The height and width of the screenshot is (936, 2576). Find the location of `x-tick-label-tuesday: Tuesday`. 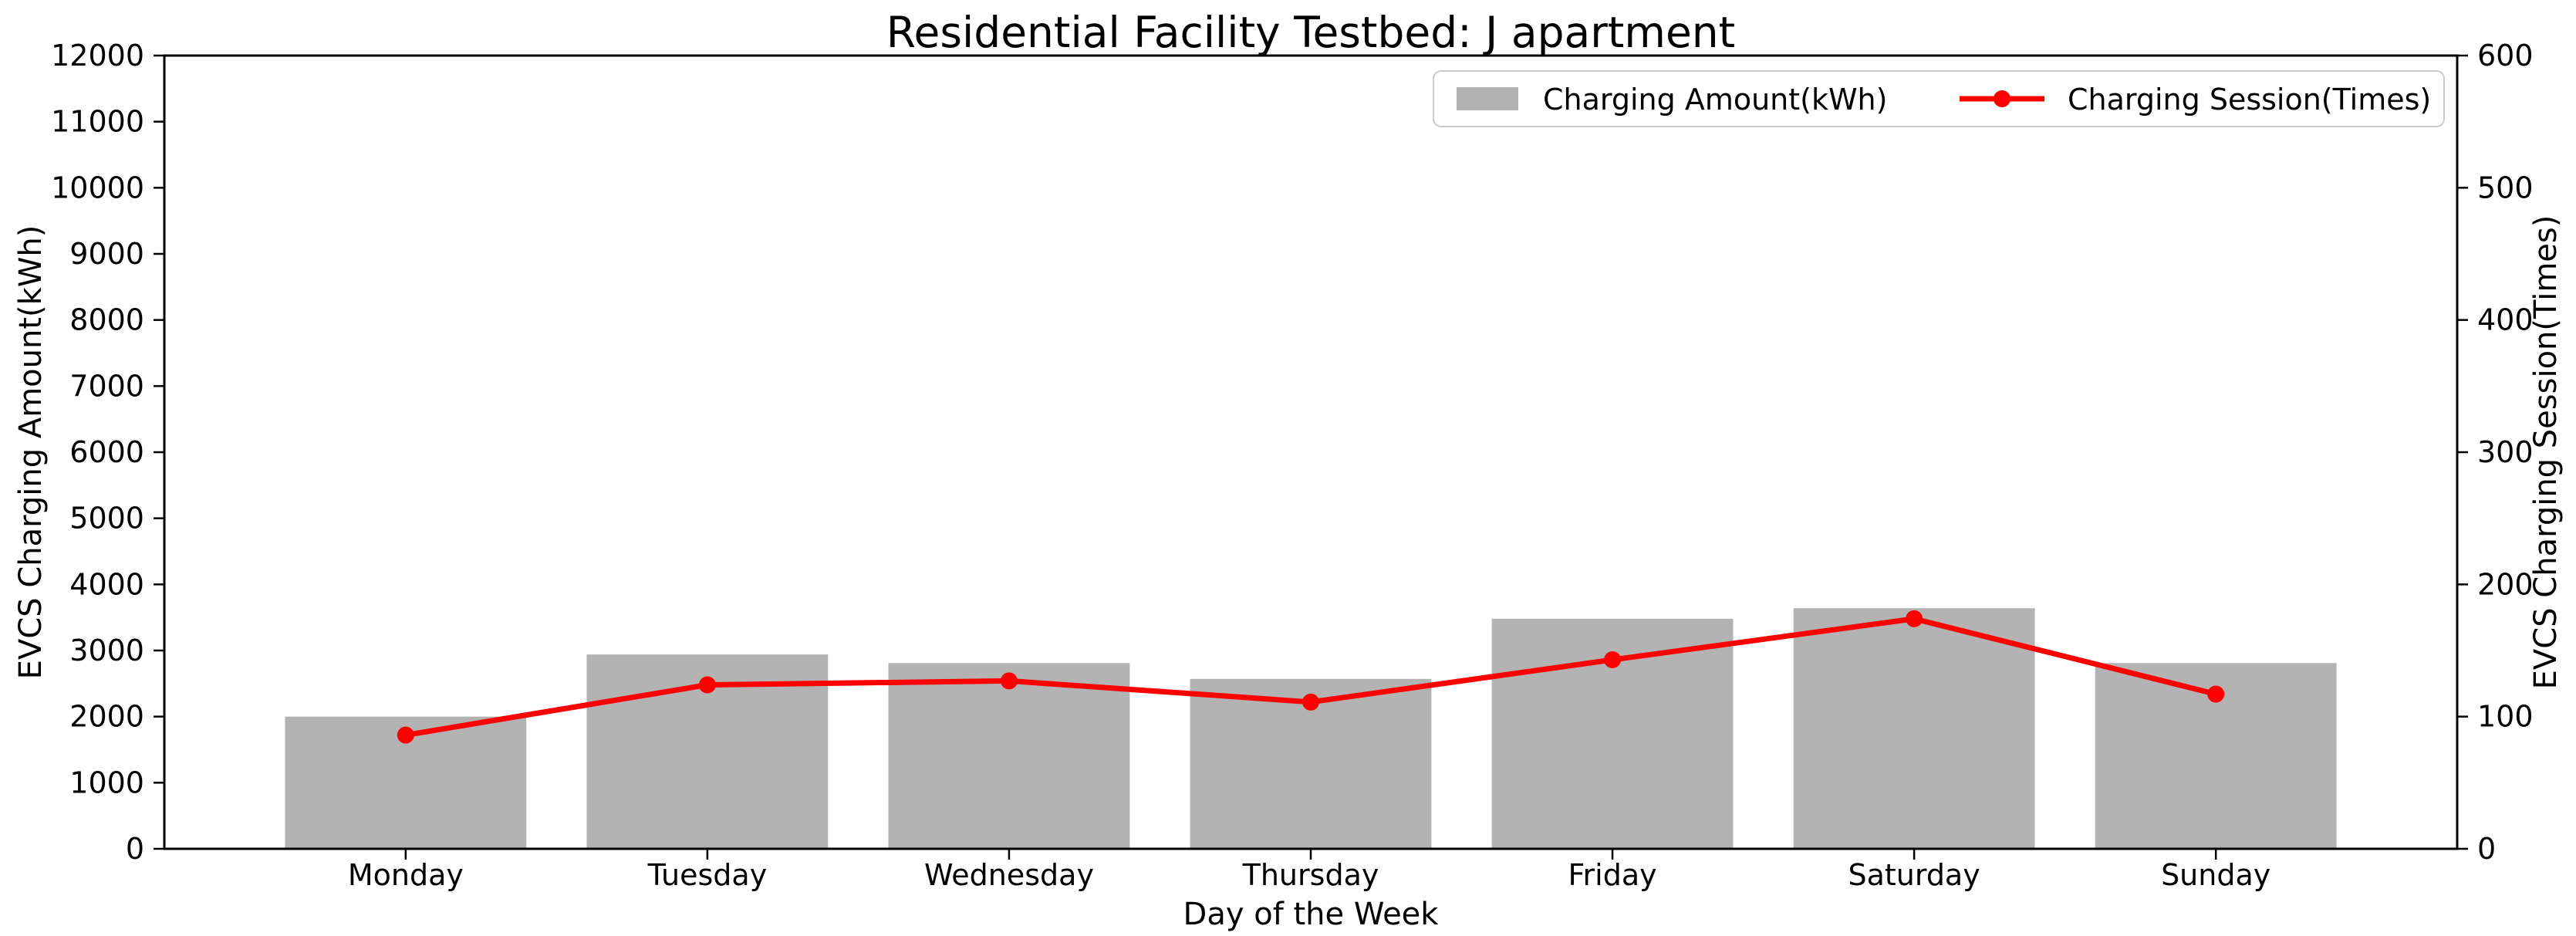

x-tick-label-tuesday: Tuesday is located at coordinates (707, 875).